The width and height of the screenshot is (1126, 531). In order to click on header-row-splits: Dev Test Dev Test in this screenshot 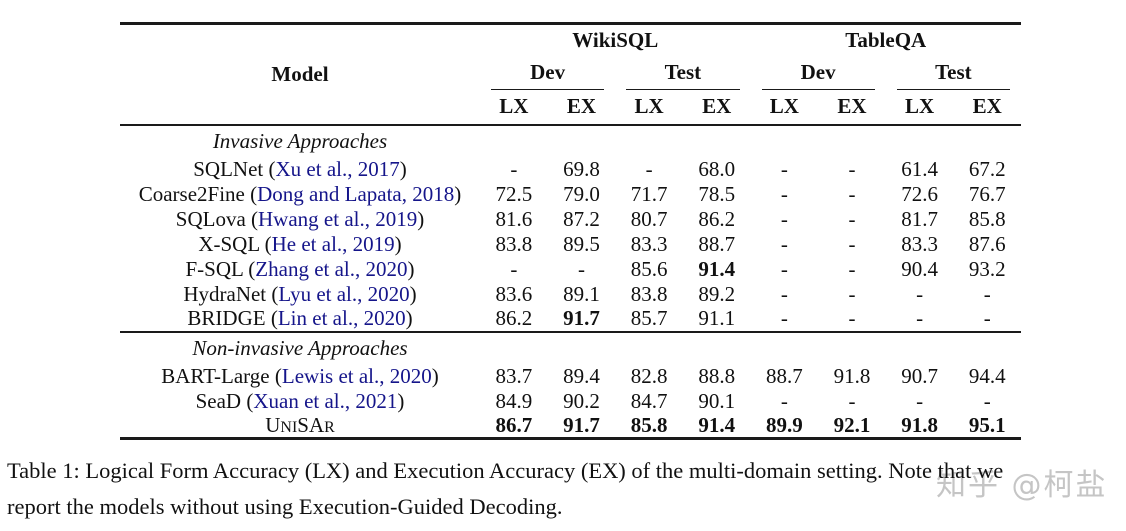, I will do `click(570, 73)`.